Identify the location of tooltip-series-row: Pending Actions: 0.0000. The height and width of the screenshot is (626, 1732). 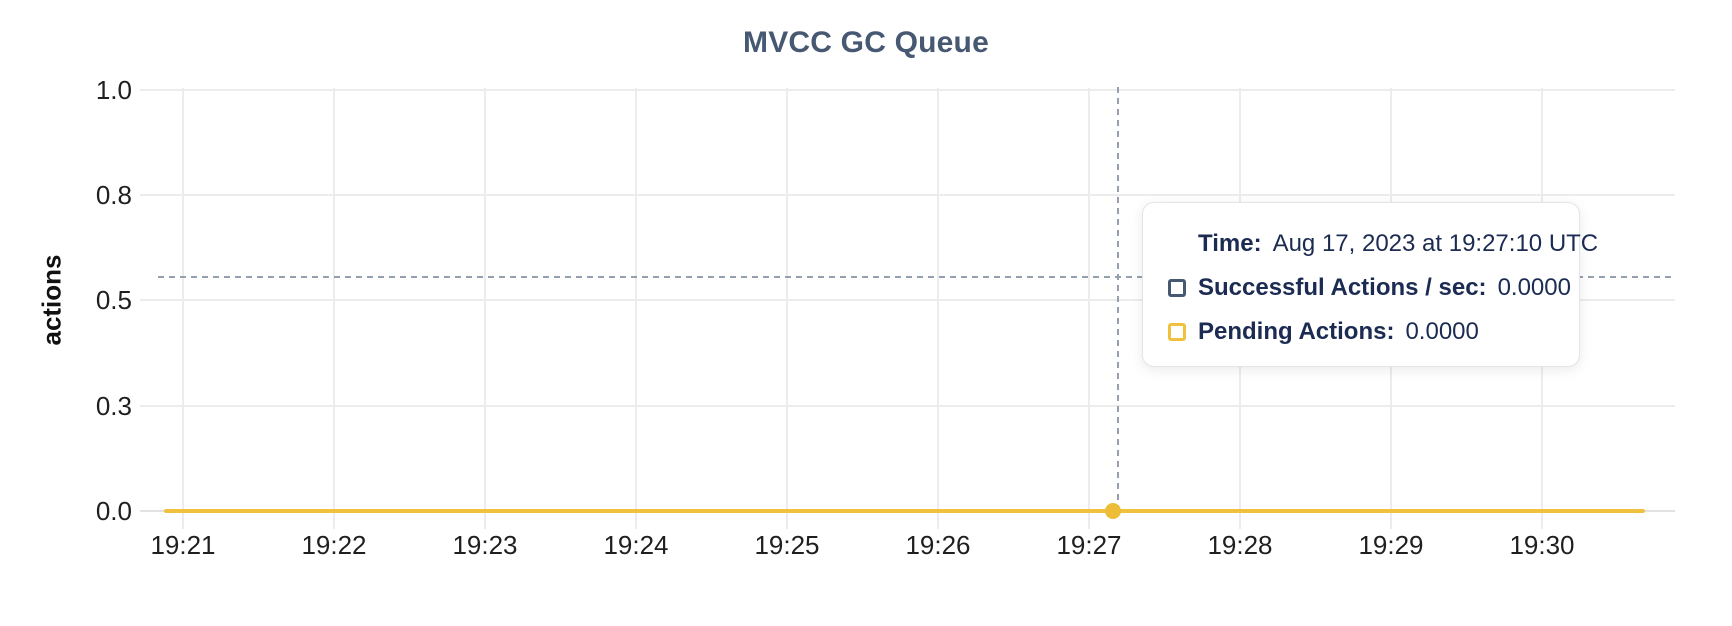
(1373, 331).